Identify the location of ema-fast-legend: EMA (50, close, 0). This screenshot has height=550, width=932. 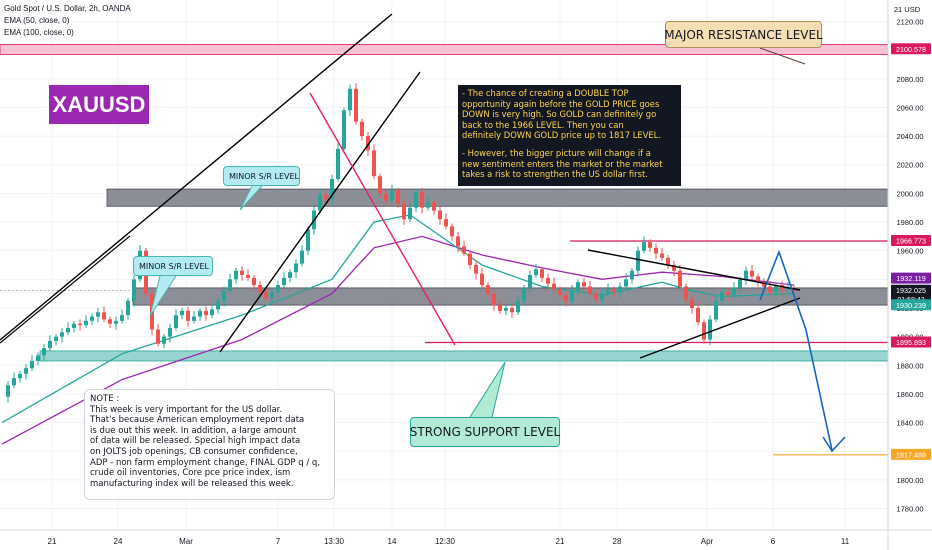
(37, 20).